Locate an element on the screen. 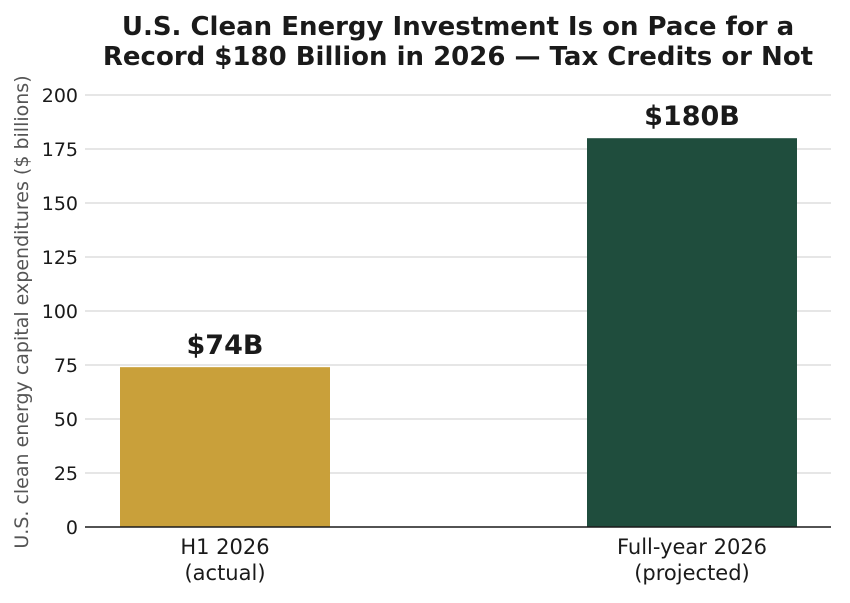 The width and height of the screenshot is (850, 603). y-tick-label: 150 is located at coordinates (60, 204).